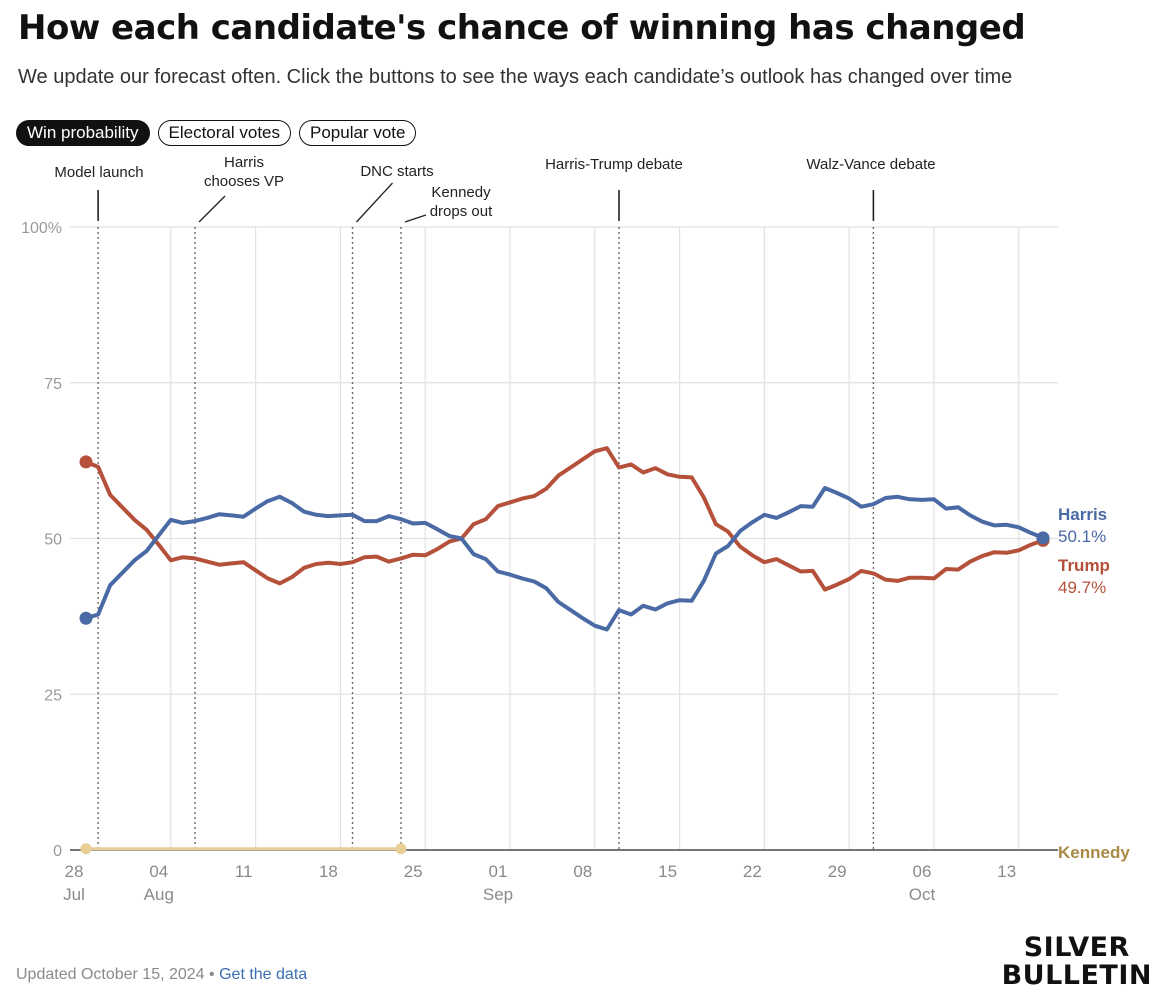  What do you see at coordinates (564, 519) in the screenshot?
I see `series-line-trump` at bounding box center [564, 519].